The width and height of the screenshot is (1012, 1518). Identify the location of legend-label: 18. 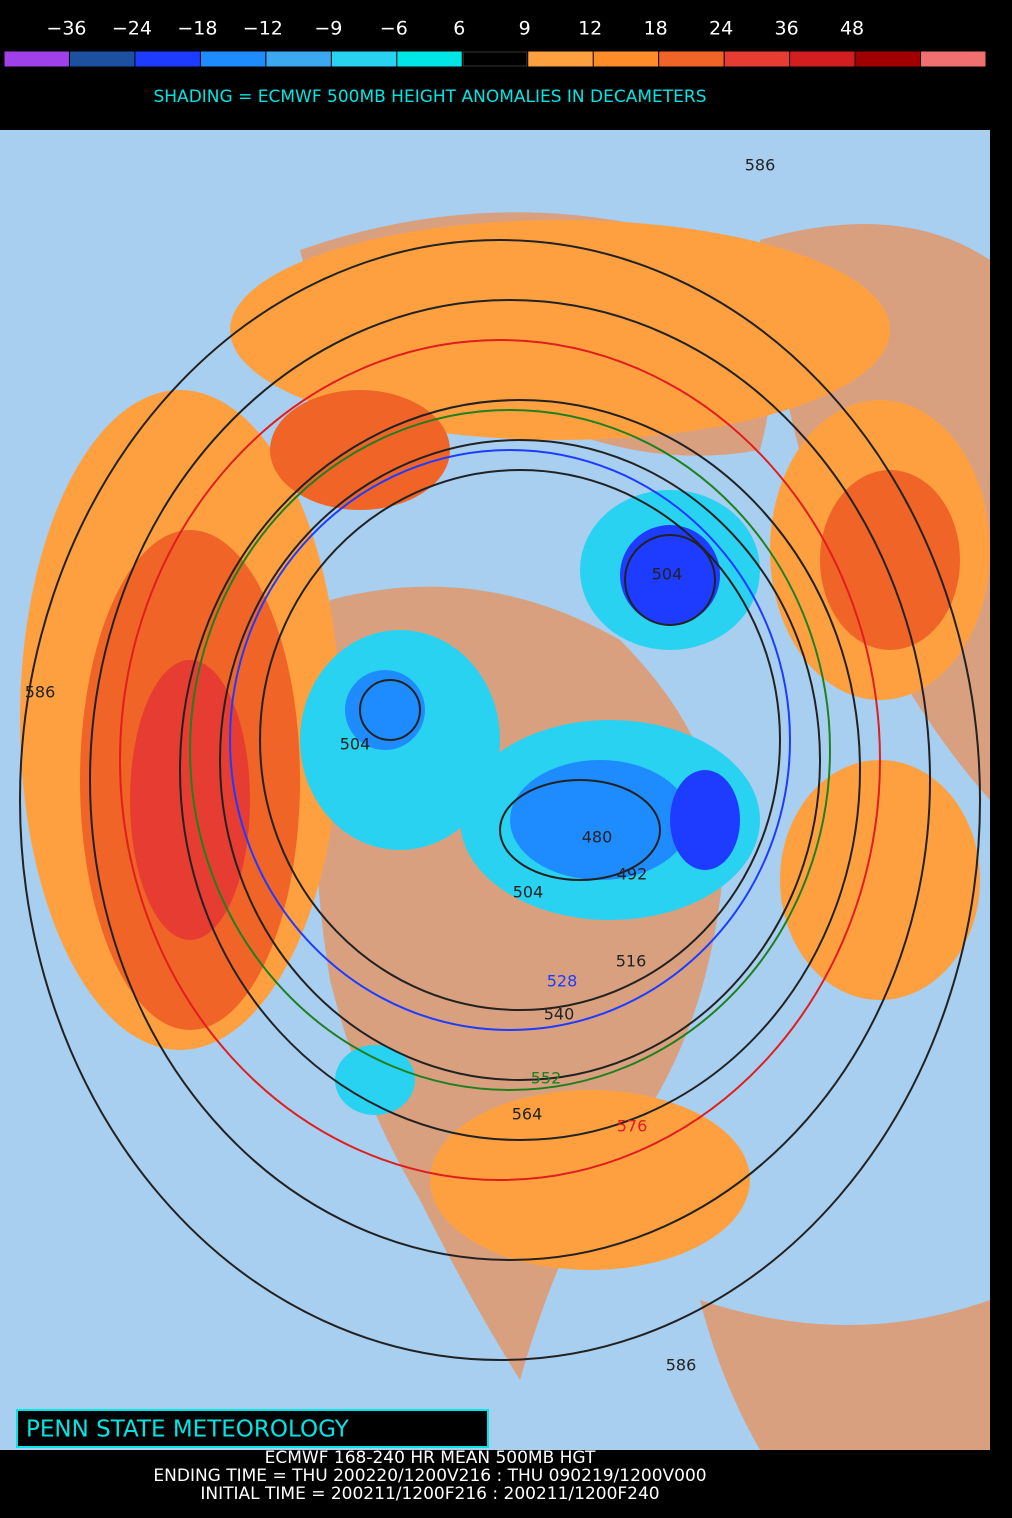
(656, 29).